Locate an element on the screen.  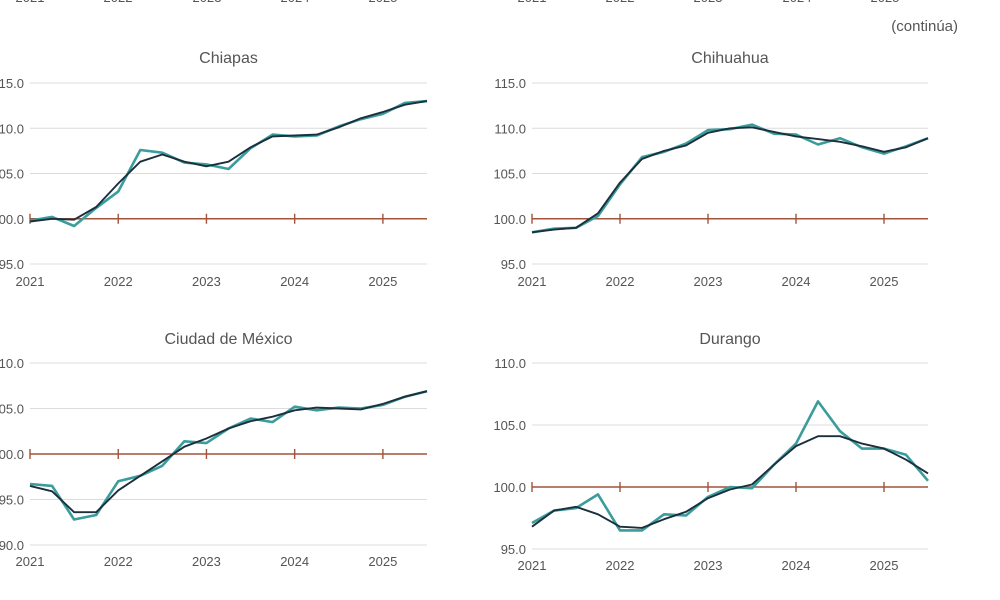
chart-title: Ciudad de México is located at coordinates (228, 339).